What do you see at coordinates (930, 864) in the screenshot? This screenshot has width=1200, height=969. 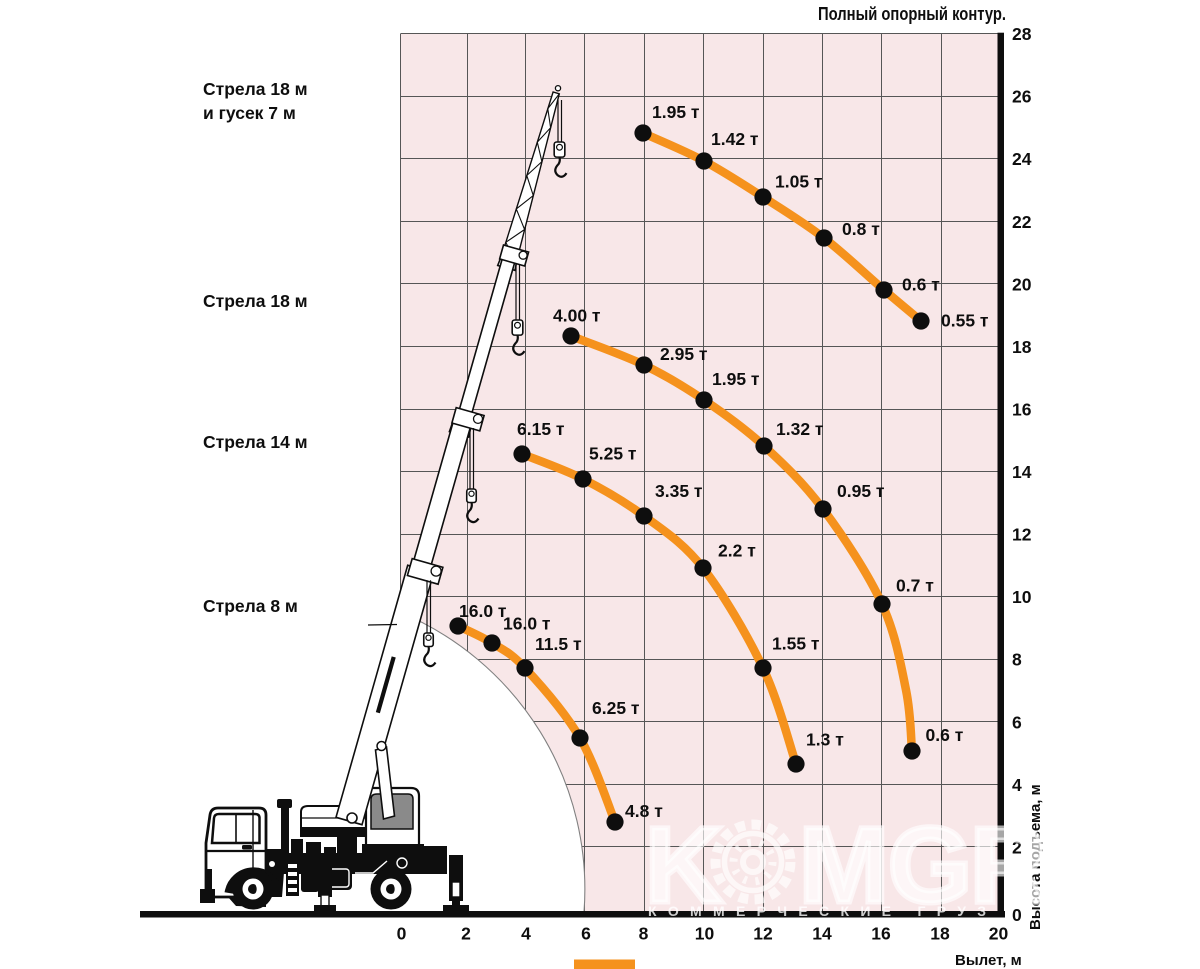 I see `svg-text: G` at bounding box center [930, 864].